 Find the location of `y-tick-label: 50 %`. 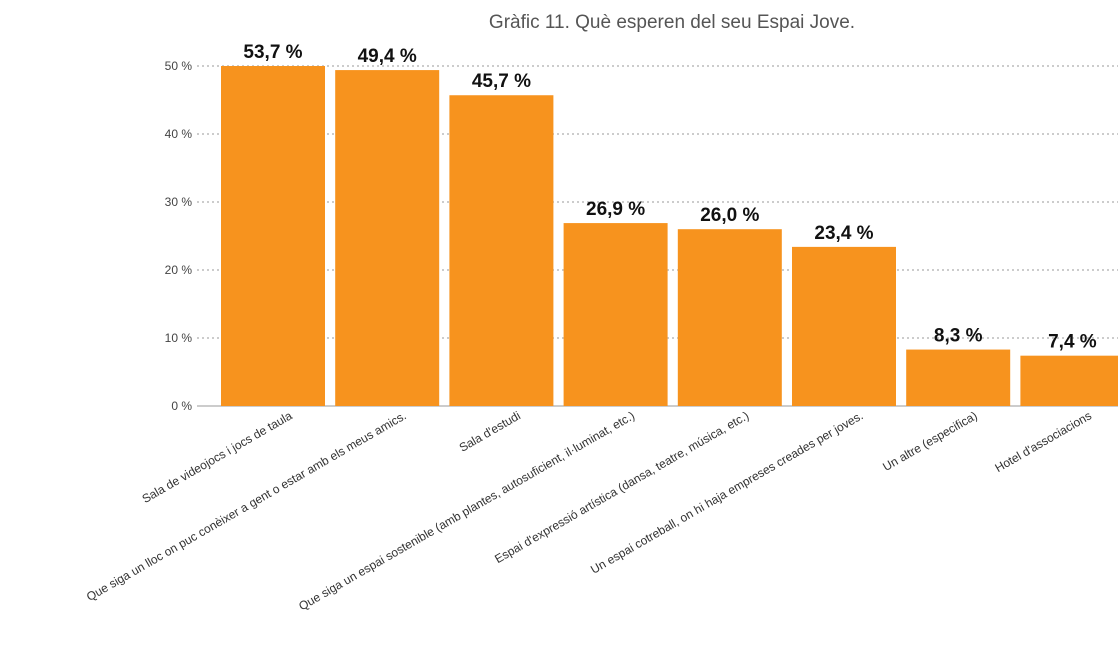

y-tick-label: 50 % is located at coordinates (179, 66).